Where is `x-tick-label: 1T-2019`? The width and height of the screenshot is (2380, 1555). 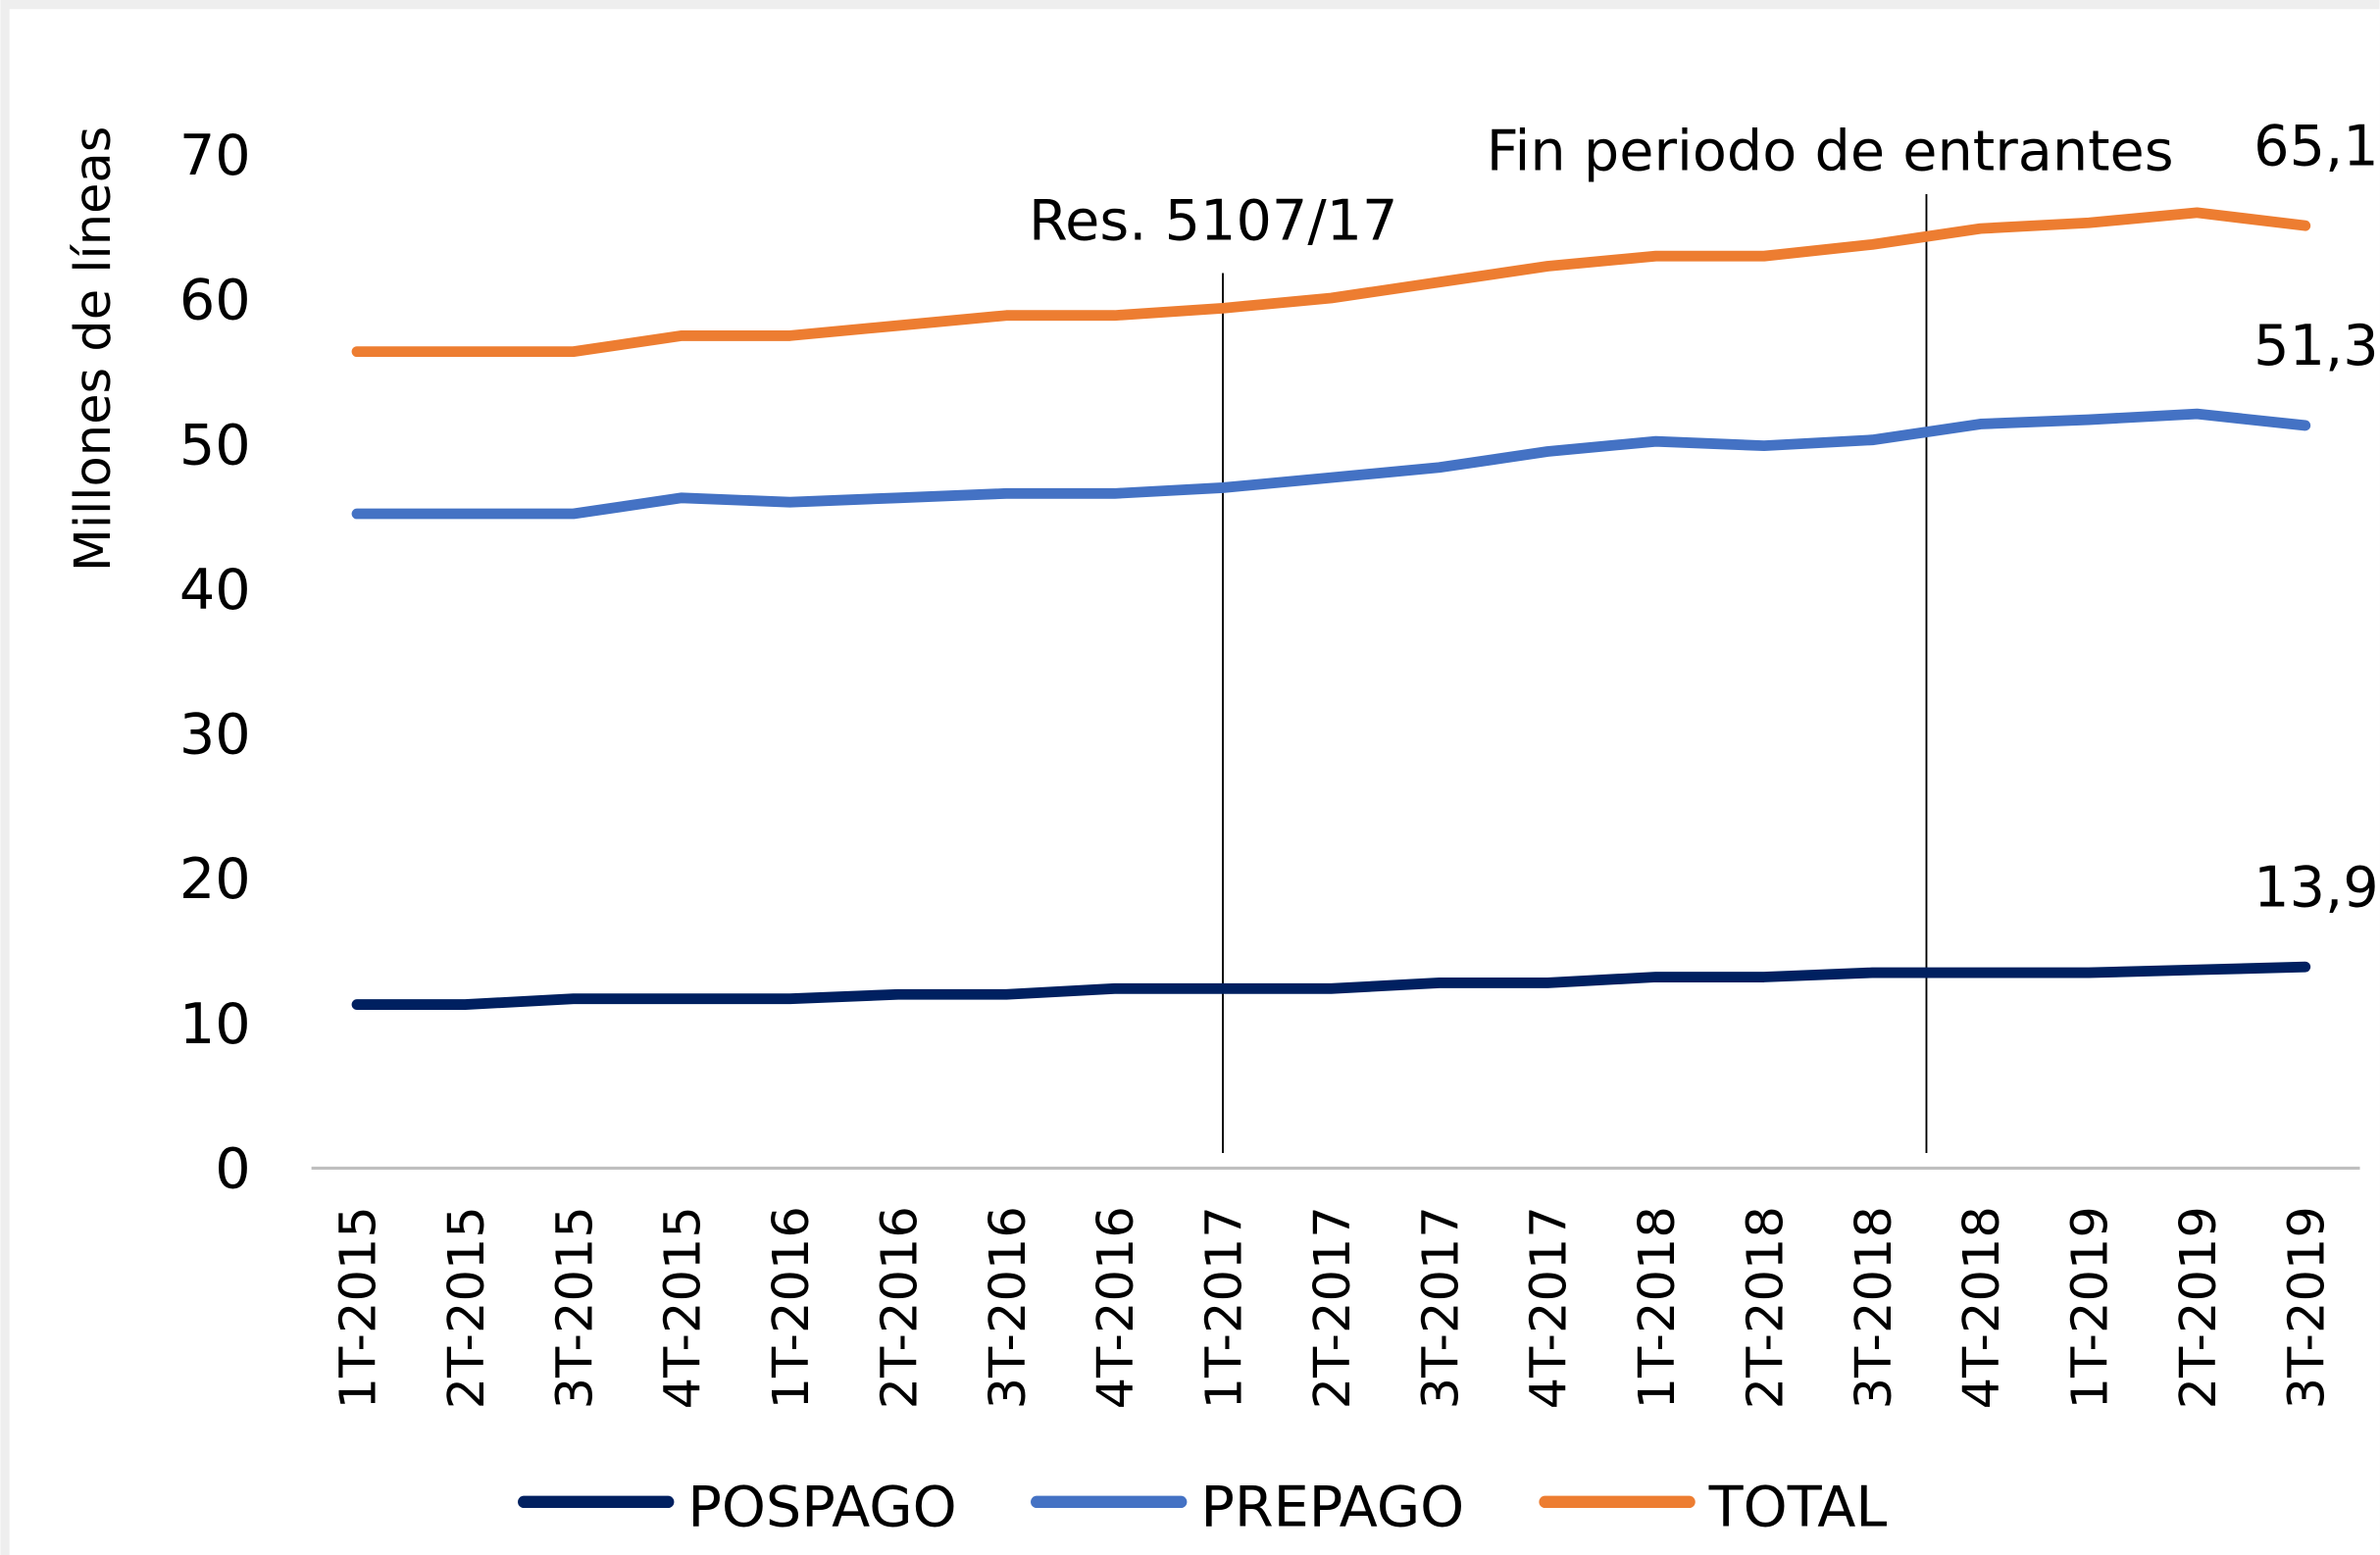
x-tick-label: 1T-2019 is located at coordinates (2091, 1307).